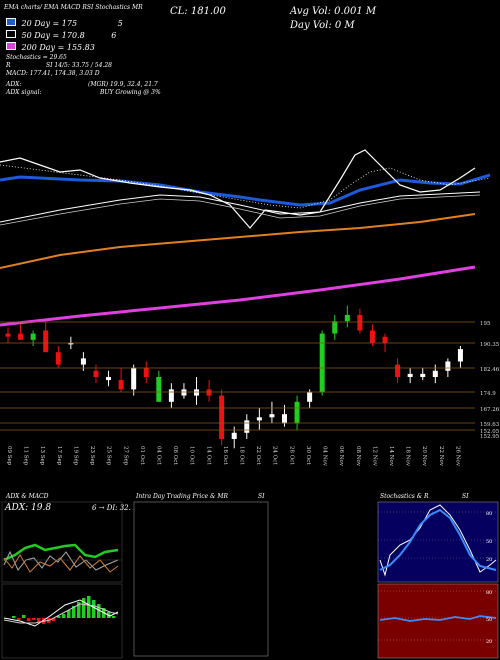  I want to click on mr-panel, so click(438, 621).